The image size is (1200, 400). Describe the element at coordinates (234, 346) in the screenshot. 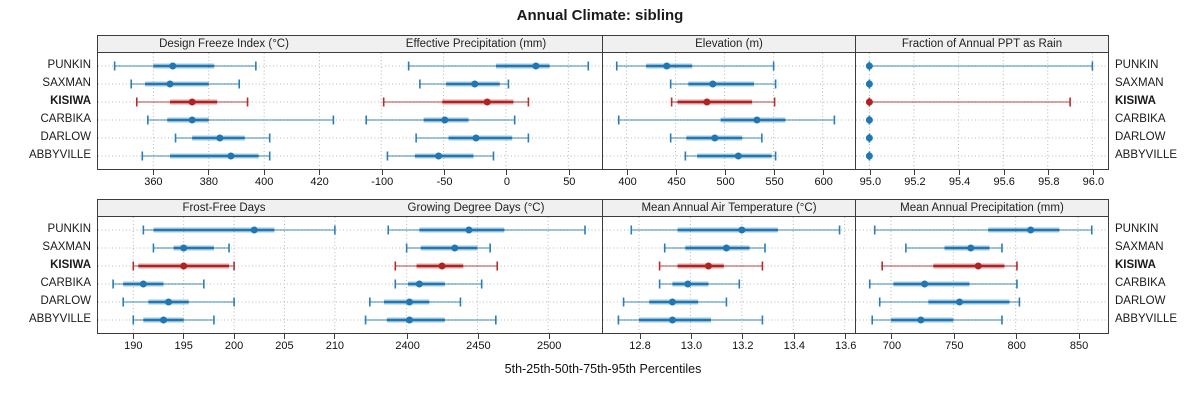

I see `axis-tick-label: 200` at that location.